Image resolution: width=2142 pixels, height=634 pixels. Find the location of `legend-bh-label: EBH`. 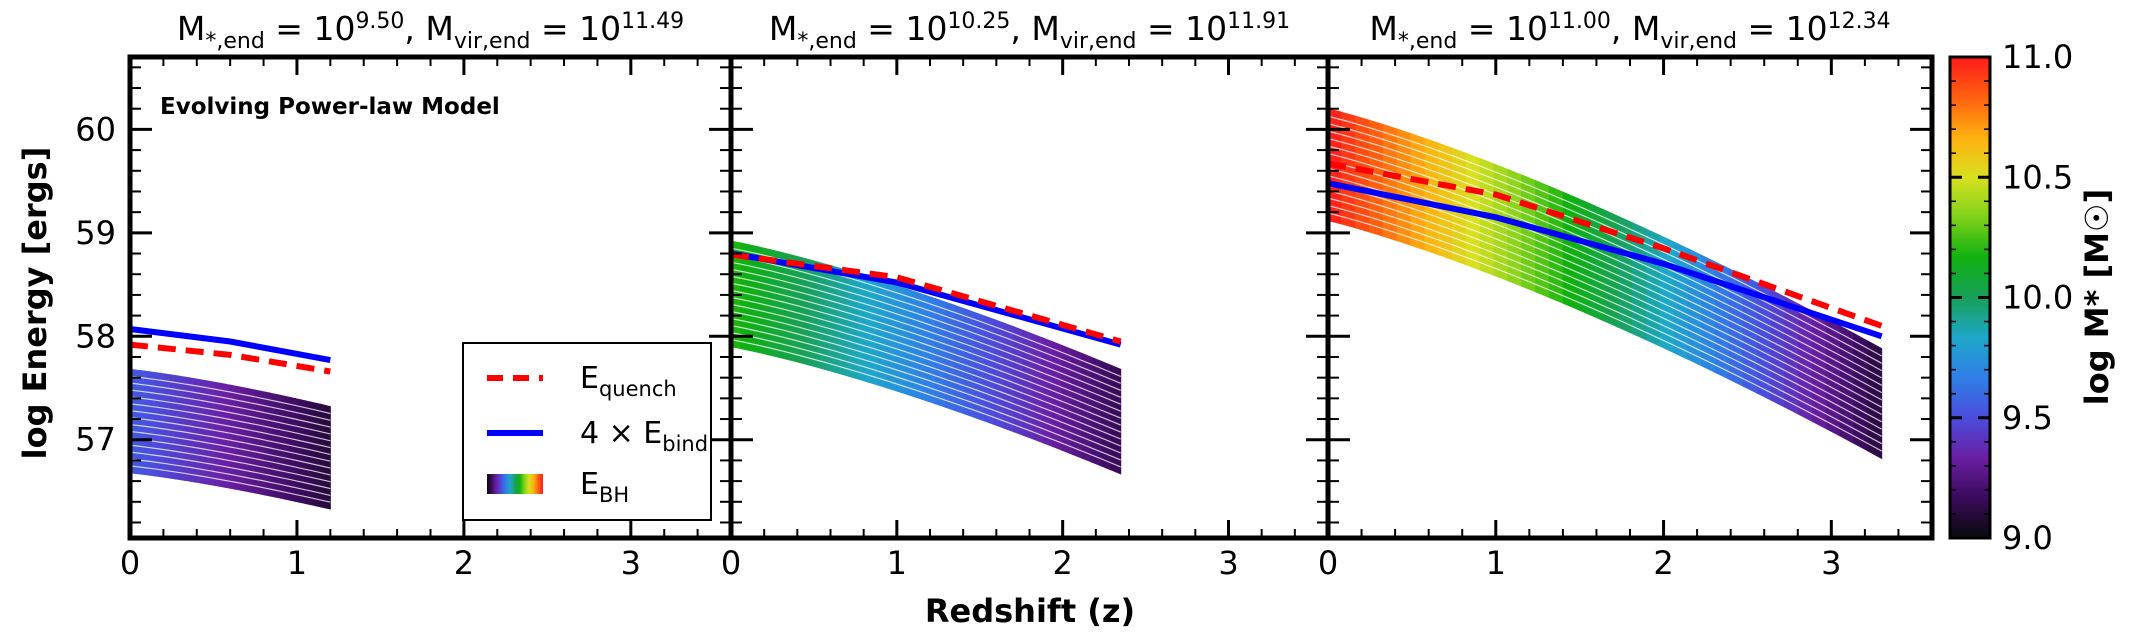

legend-bh-label: EBH is located at coordinates (604, 487).